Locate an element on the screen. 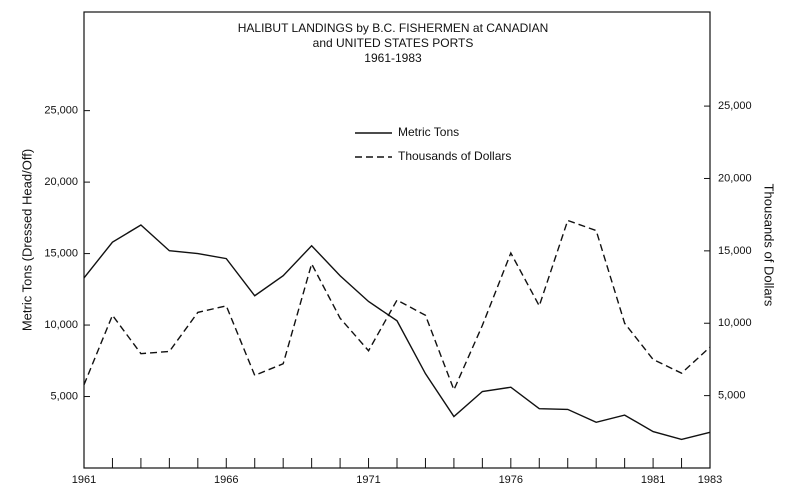 The image size is (792, 490). x-tick-label: 1971 is located at coordinates (368, 480).